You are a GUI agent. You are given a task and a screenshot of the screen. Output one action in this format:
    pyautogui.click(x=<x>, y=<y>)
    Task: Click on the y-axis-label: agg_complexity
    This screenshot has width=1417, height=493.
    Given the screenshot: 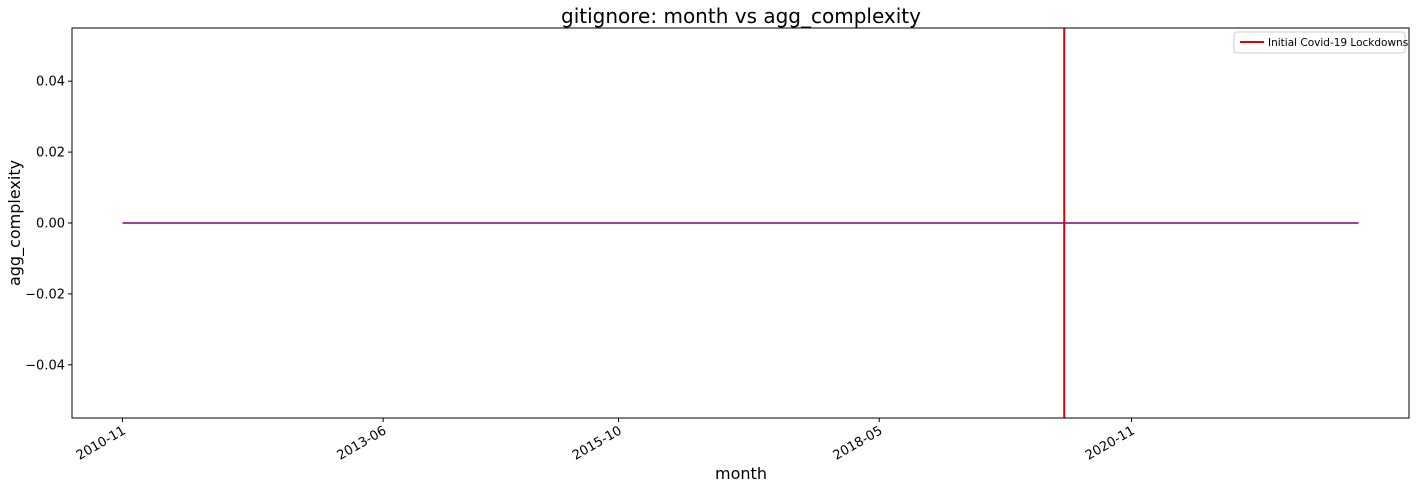 What is the action you would take?
    pyautogui.click(x=15, y=223)
    